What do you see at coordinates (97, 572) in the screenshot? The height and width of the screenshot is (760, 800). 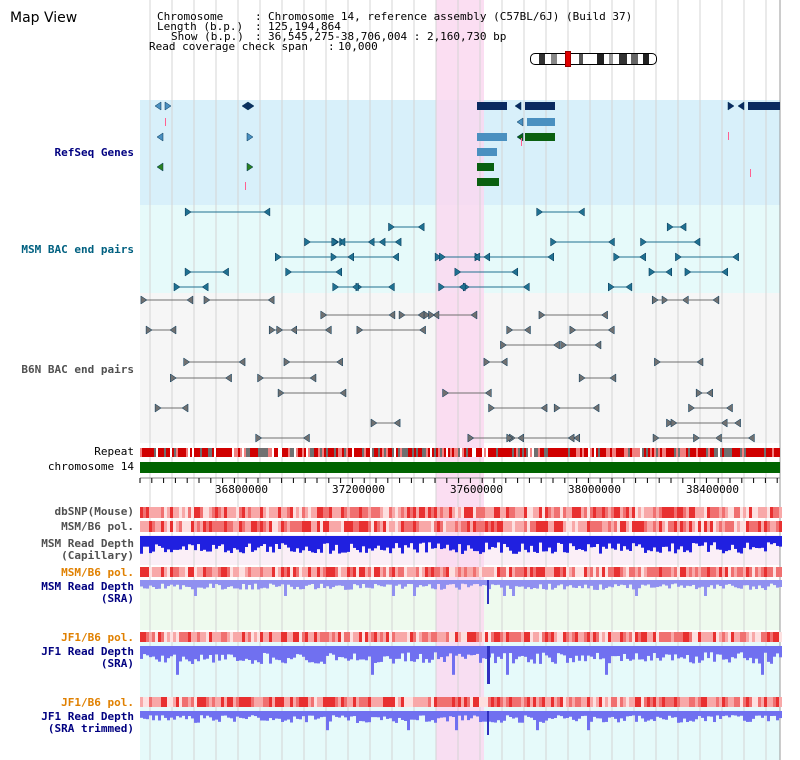 I see `track-label-msm-b6-pol-2: MSM/B6 pol.` at bounding box center [97, 572].